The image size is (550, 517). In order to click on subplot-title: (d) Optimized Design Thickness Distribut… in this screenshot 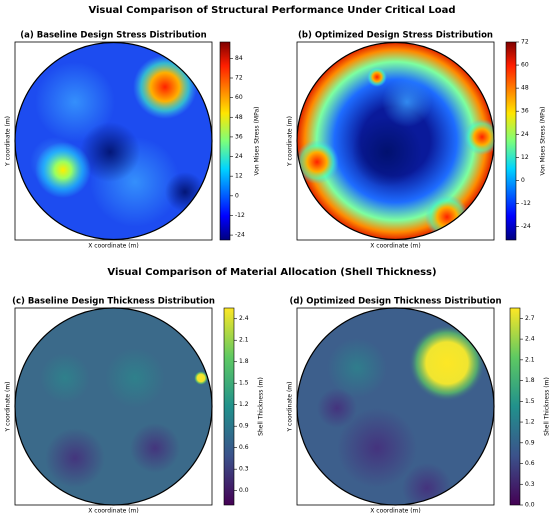, I will do `click(395, 302)`.